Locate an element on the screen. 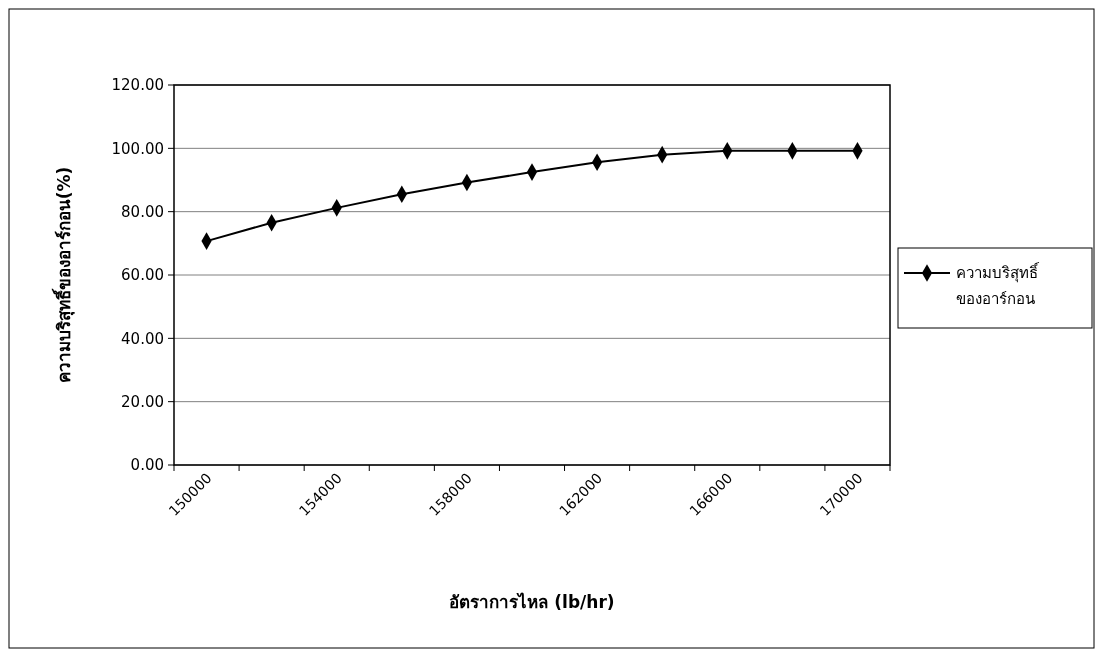  y-tick-label: 120.00 is located at coordinates (137, 85).